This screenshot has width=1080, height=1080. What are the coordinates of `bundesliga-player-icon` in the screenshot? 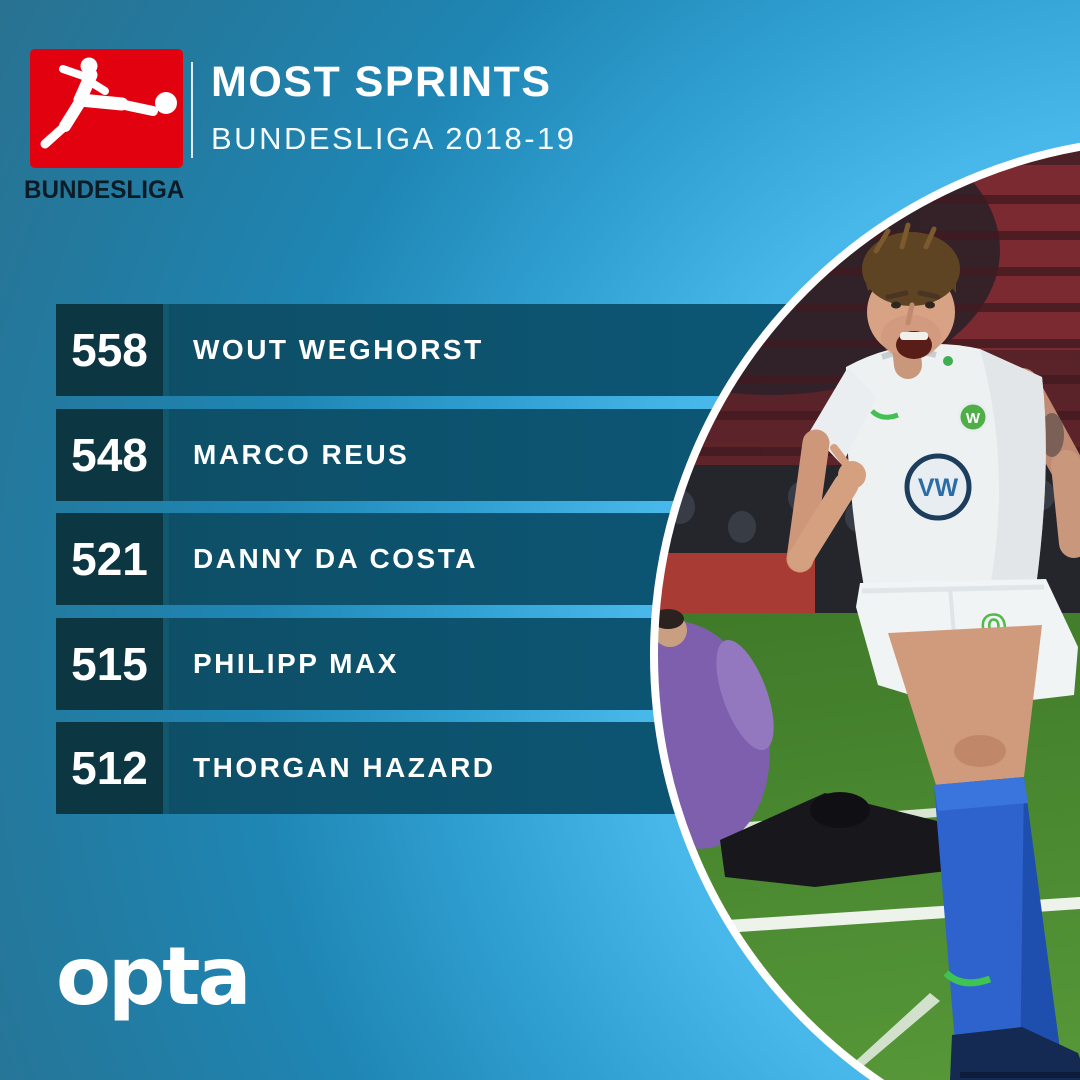 It's located at (108, 103).